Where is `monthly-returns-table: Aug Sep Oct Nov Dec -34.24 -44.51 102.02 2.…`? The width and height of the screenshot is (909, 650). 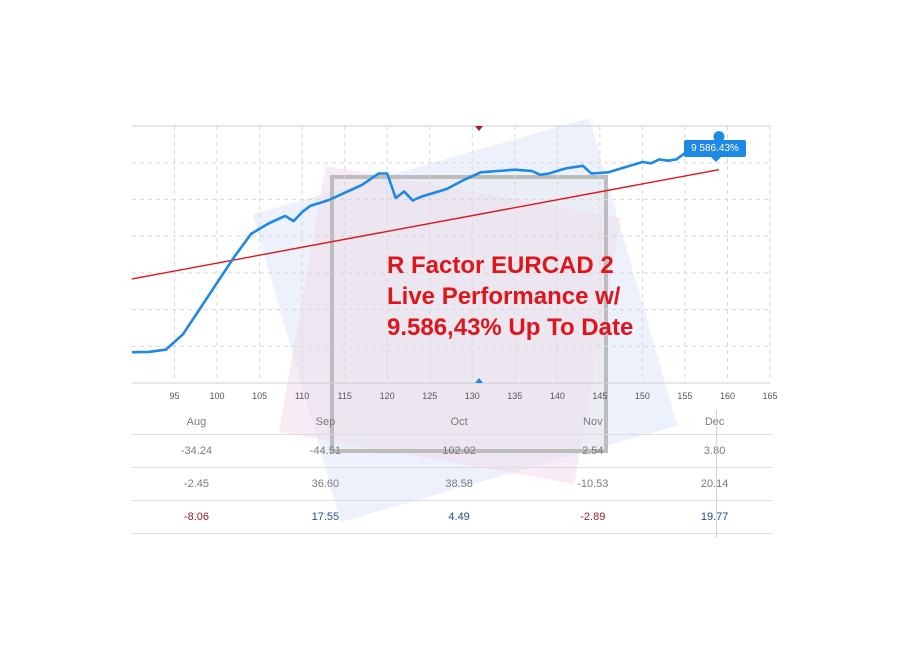
monthly-returns-table: Aug Sep Oct Nov Dec -34.24 -44.51 102.02 2.… is located at coordinates (452, 472).